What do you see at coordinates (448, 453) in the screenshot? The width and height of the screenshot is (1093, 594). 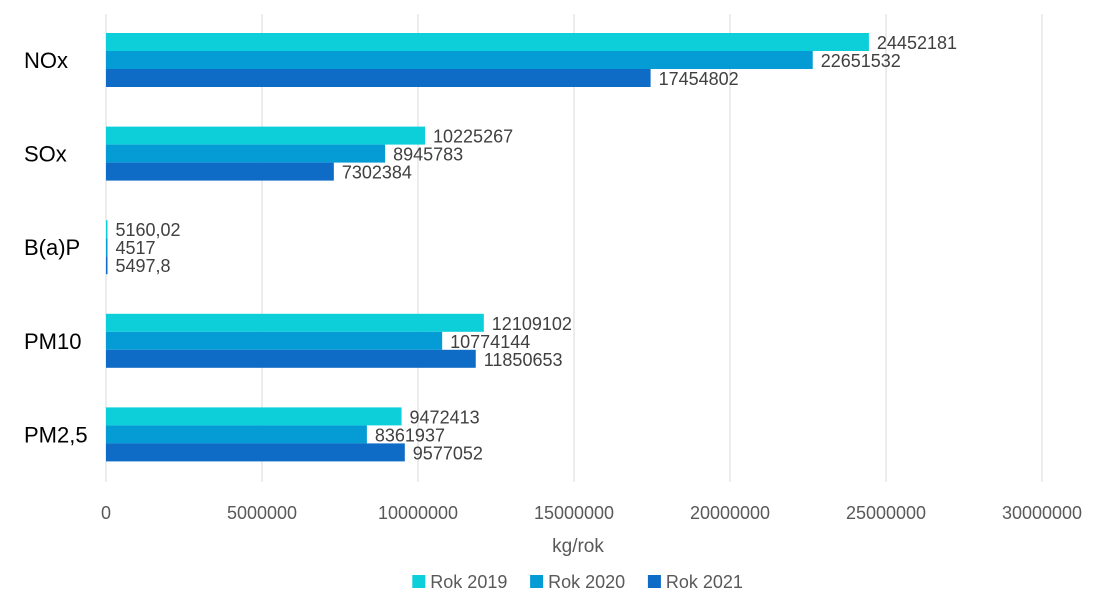 I see `data-label: 9577052` at bounding box center [448, 453].